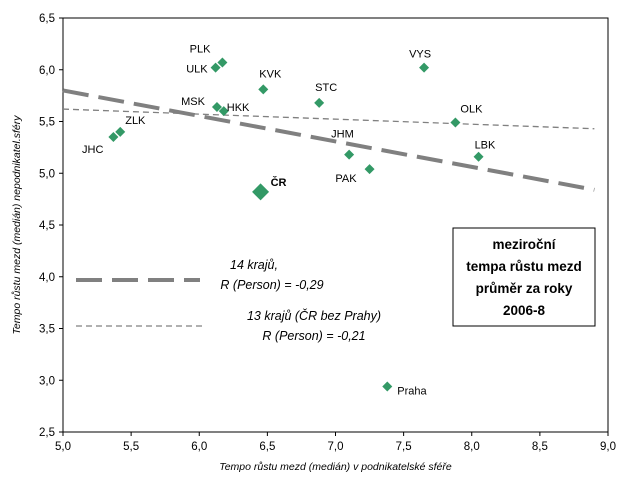 The image size is (630, 477). I want to click on x-tick-label: 7,5, so click(404, 447).